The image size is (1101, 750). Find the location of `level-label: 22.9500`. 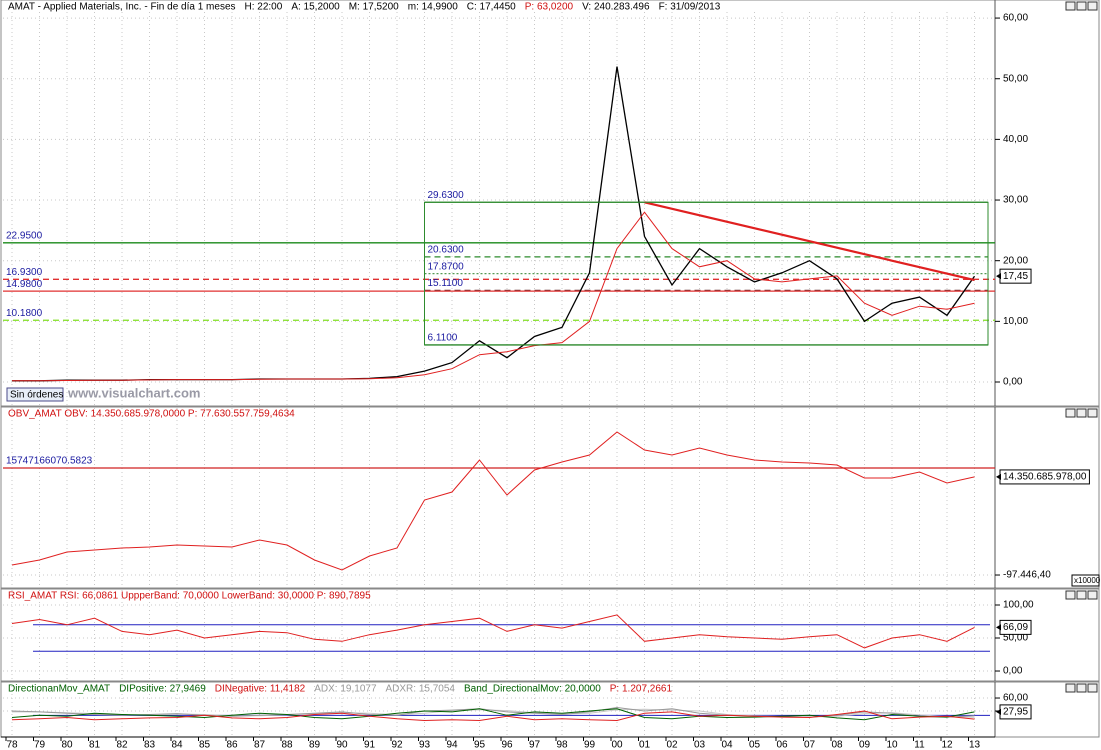

level-label: 22.9500 is located at coordinates (24, 235).